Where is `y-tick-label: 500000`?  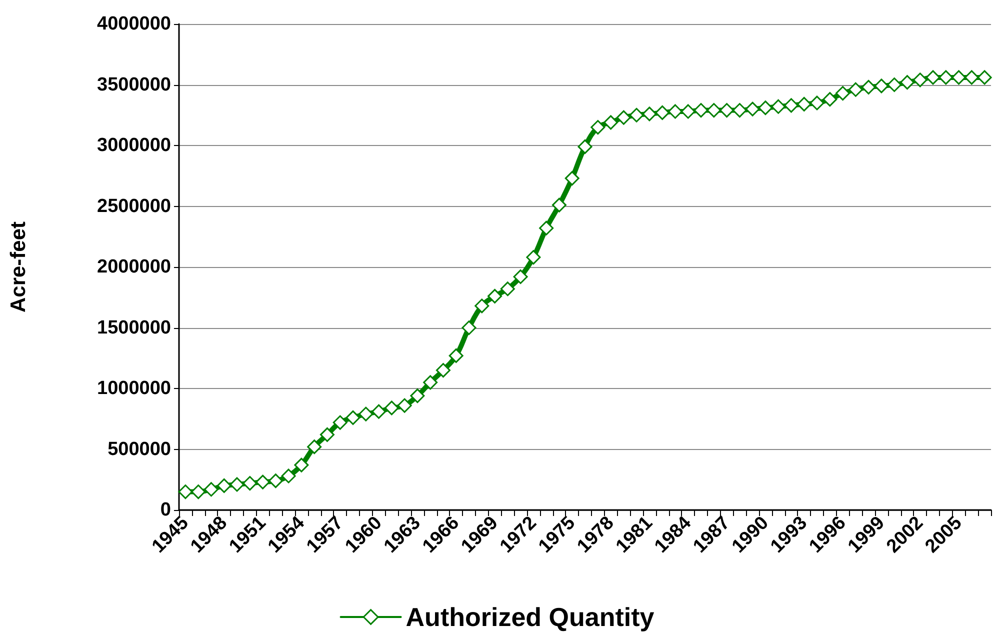
y-tick-label: 500000 is located at coordinates (139, 449).